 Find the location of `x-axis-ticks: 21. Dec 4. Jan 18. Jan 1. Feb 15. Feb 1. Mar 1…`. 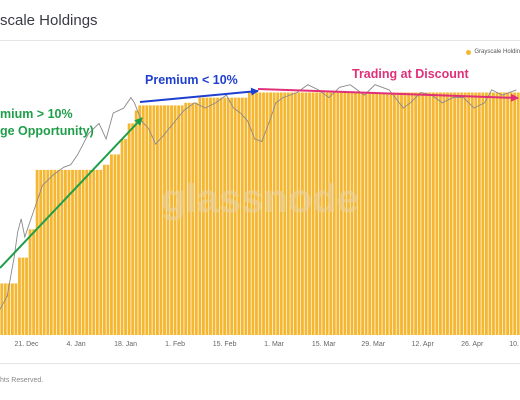

x-axis-ticks: 21. Dec 4. Jan 18. Jan 1. Feb 15. Feb 1. Mar 1… is located at coordinates (266, 344).